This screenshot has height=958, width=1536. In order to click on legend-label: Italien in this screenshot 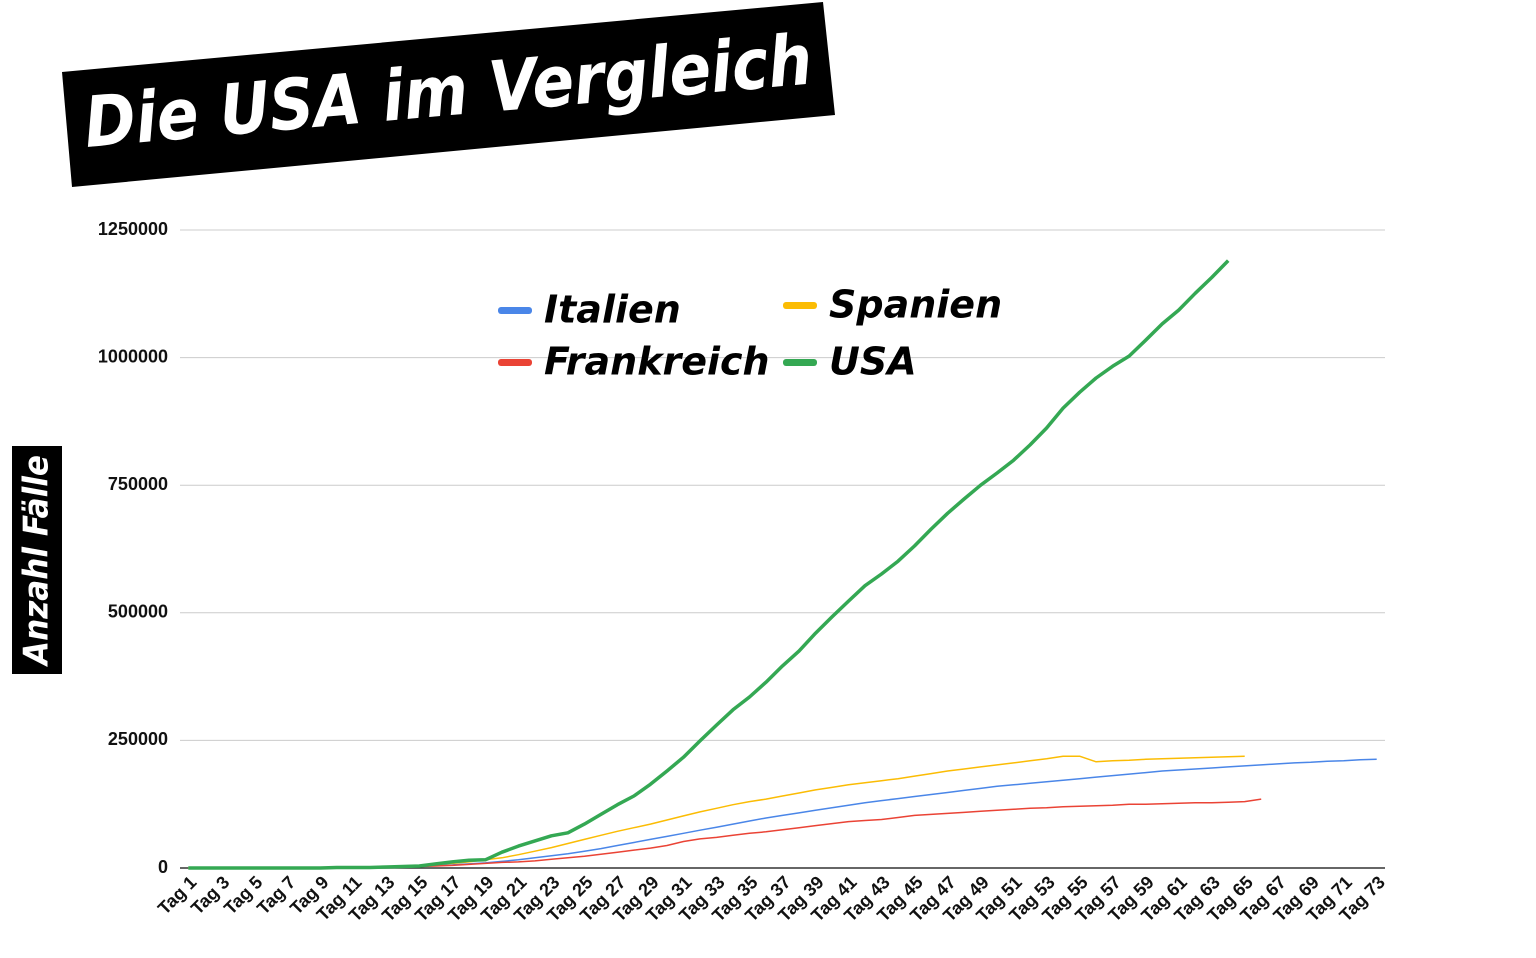, I will do `click(612, 310)`.